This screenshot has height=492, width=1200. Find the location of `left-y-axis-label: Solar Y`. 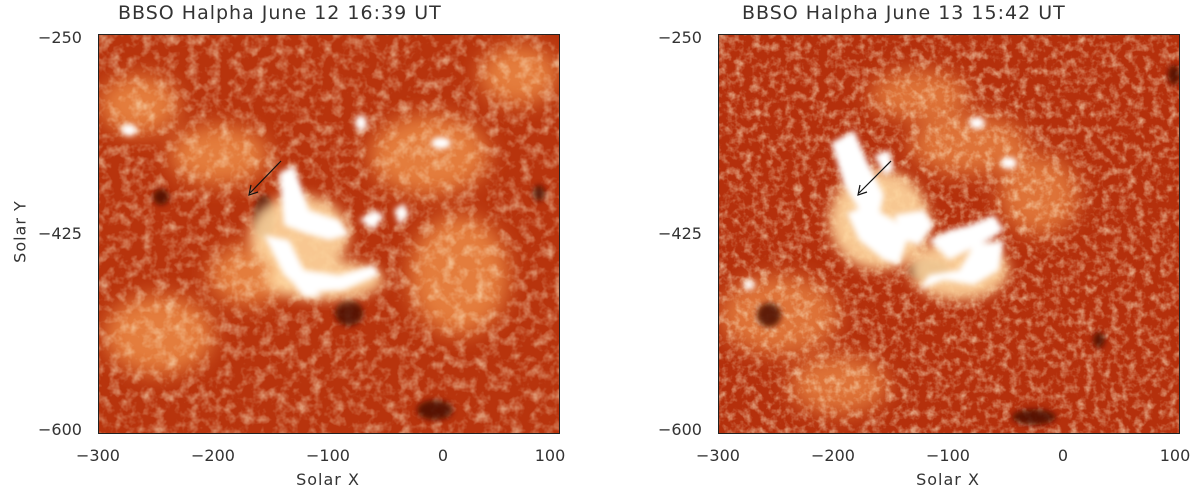

left-y-axis-label: Solar Y is located at coordinates (20, 231).